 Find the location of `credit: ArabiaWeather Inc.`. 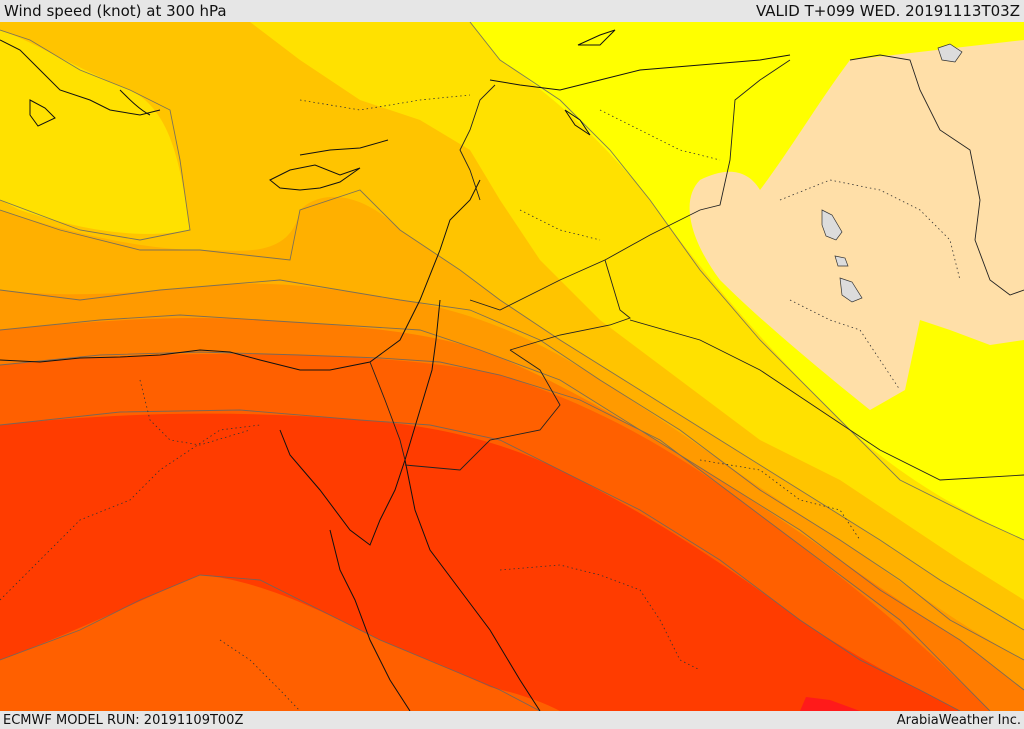

credit: ArabiaWeather Inc. is located at coordinates (958, 720).